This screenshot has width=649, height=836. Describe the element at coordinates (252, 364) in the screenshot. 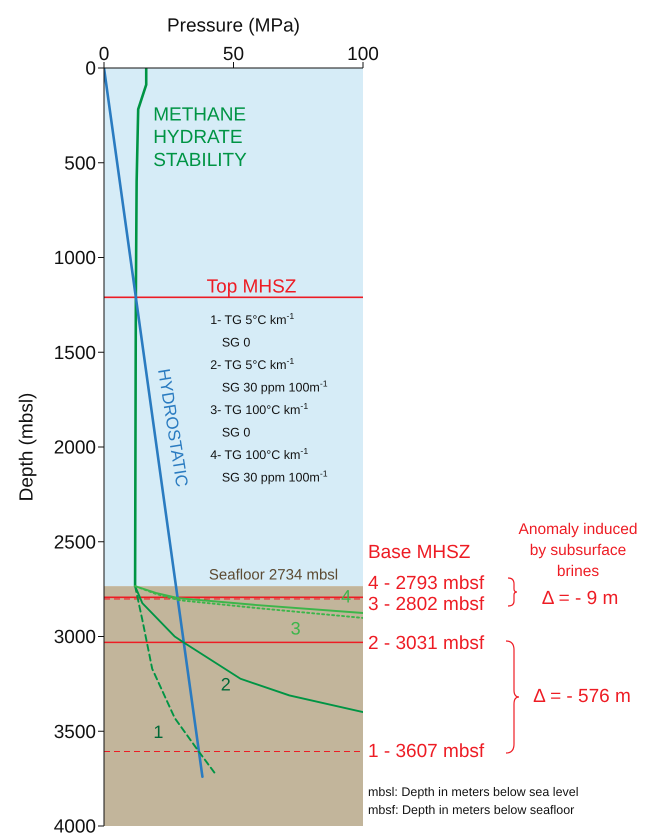

I see `annotation: 2- TG 5°C km$^{-1}$` at that location.